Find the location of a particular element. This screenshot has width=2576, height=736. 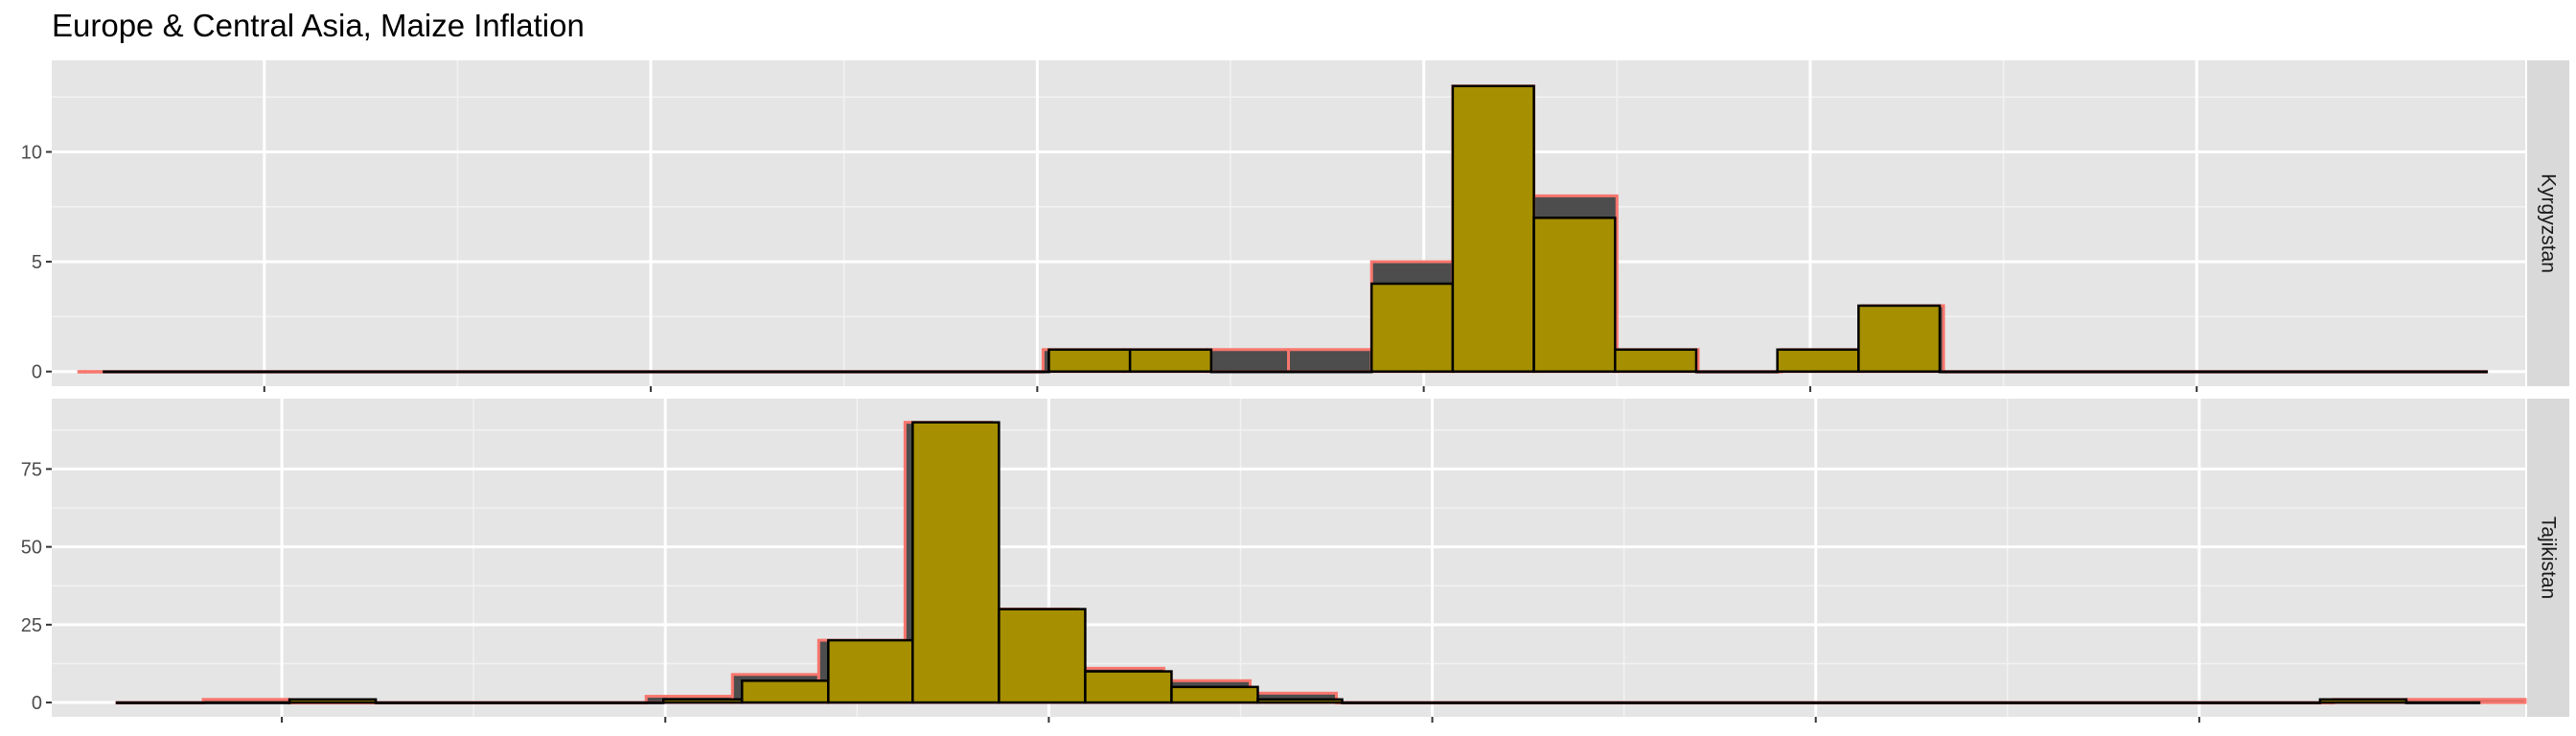

facet-strip-label: Kyrgyzstan is located at coordinates (2549, 223).